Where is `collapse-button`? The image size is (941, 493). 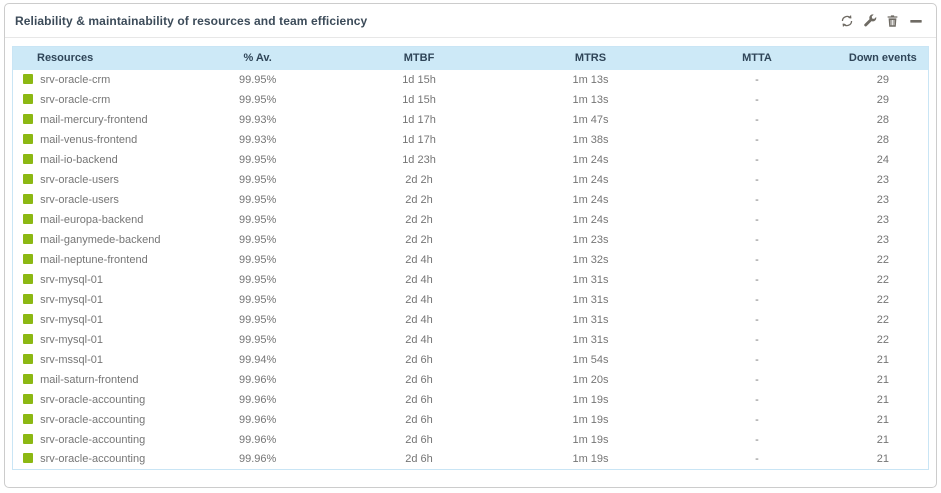
collapse-button is located at coordinates (915, 20).